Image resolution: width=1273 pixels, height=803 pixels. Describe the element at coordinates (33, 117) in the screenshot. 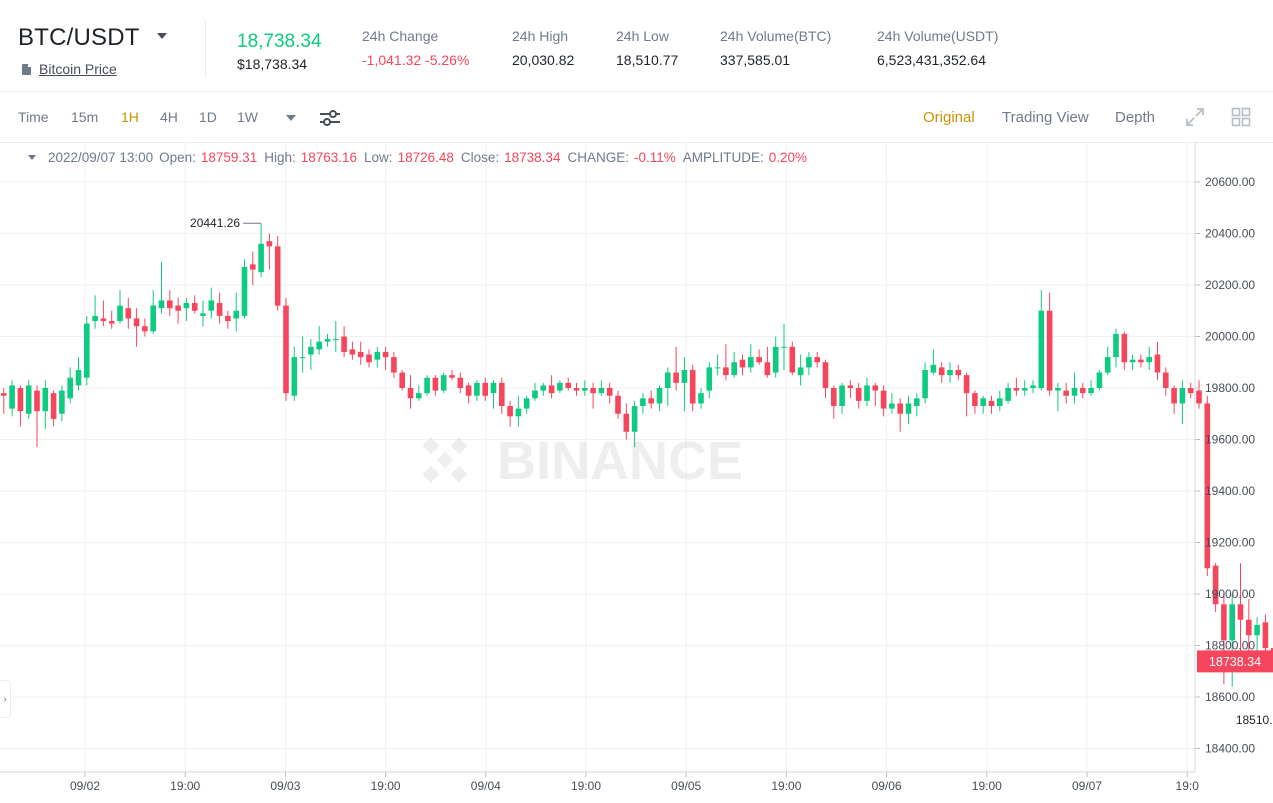

I see `interval-time: Time` at that location.